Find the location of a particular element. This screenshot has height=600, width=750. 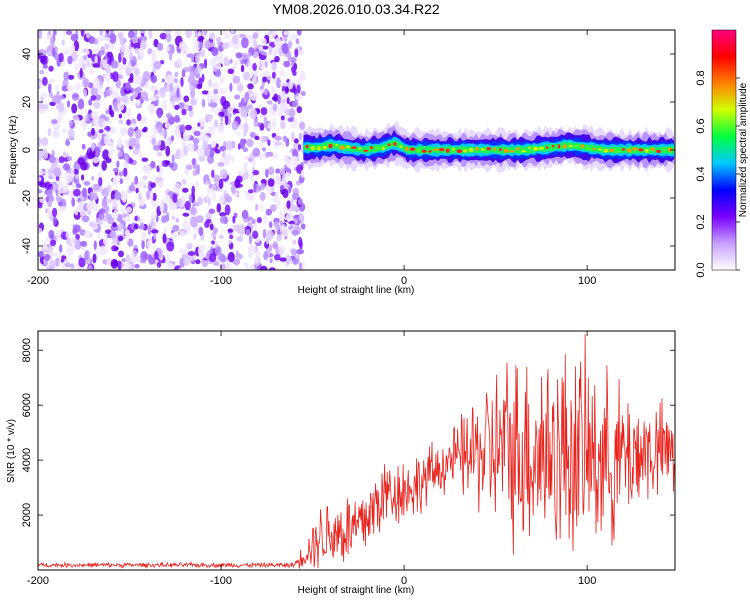

spectrogram-y-tick-label: -20 is located at coordinates (27, 198).